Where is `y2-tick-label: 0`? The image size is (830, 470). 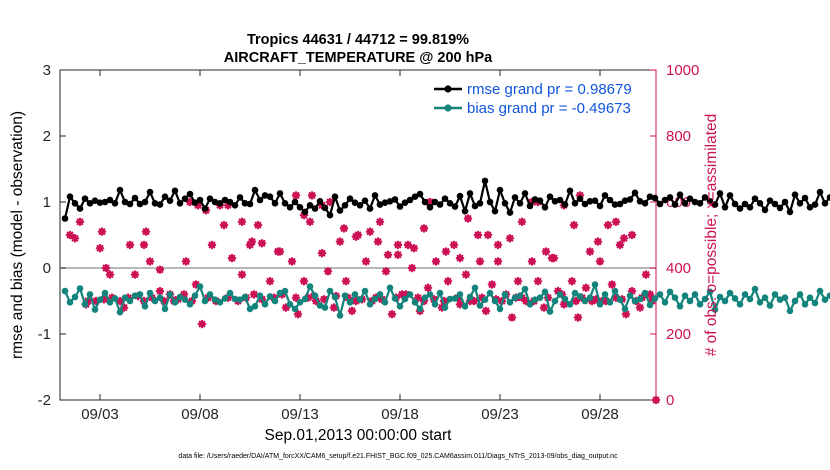
y2-tick-label: 0 is located at coordinates (670, 400).